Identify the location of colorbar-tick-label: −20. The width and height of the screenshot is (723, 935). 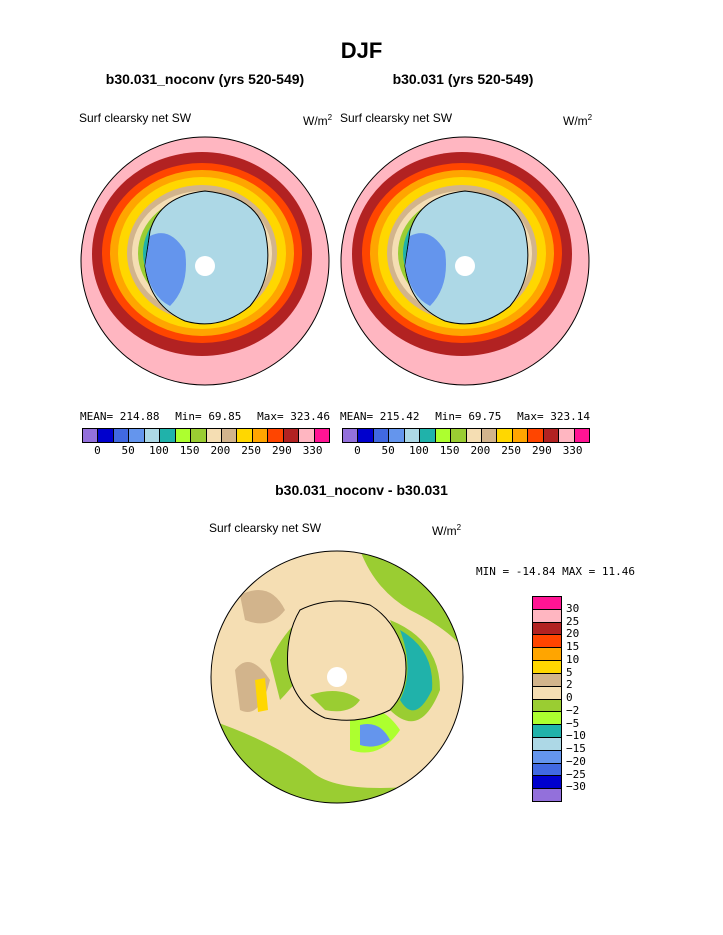
(576, 761).